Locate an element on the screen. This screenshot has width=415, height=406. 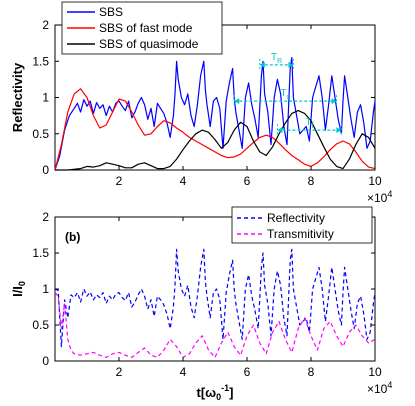
x-axis-label-end: ] is located at coordinates (231, 392).